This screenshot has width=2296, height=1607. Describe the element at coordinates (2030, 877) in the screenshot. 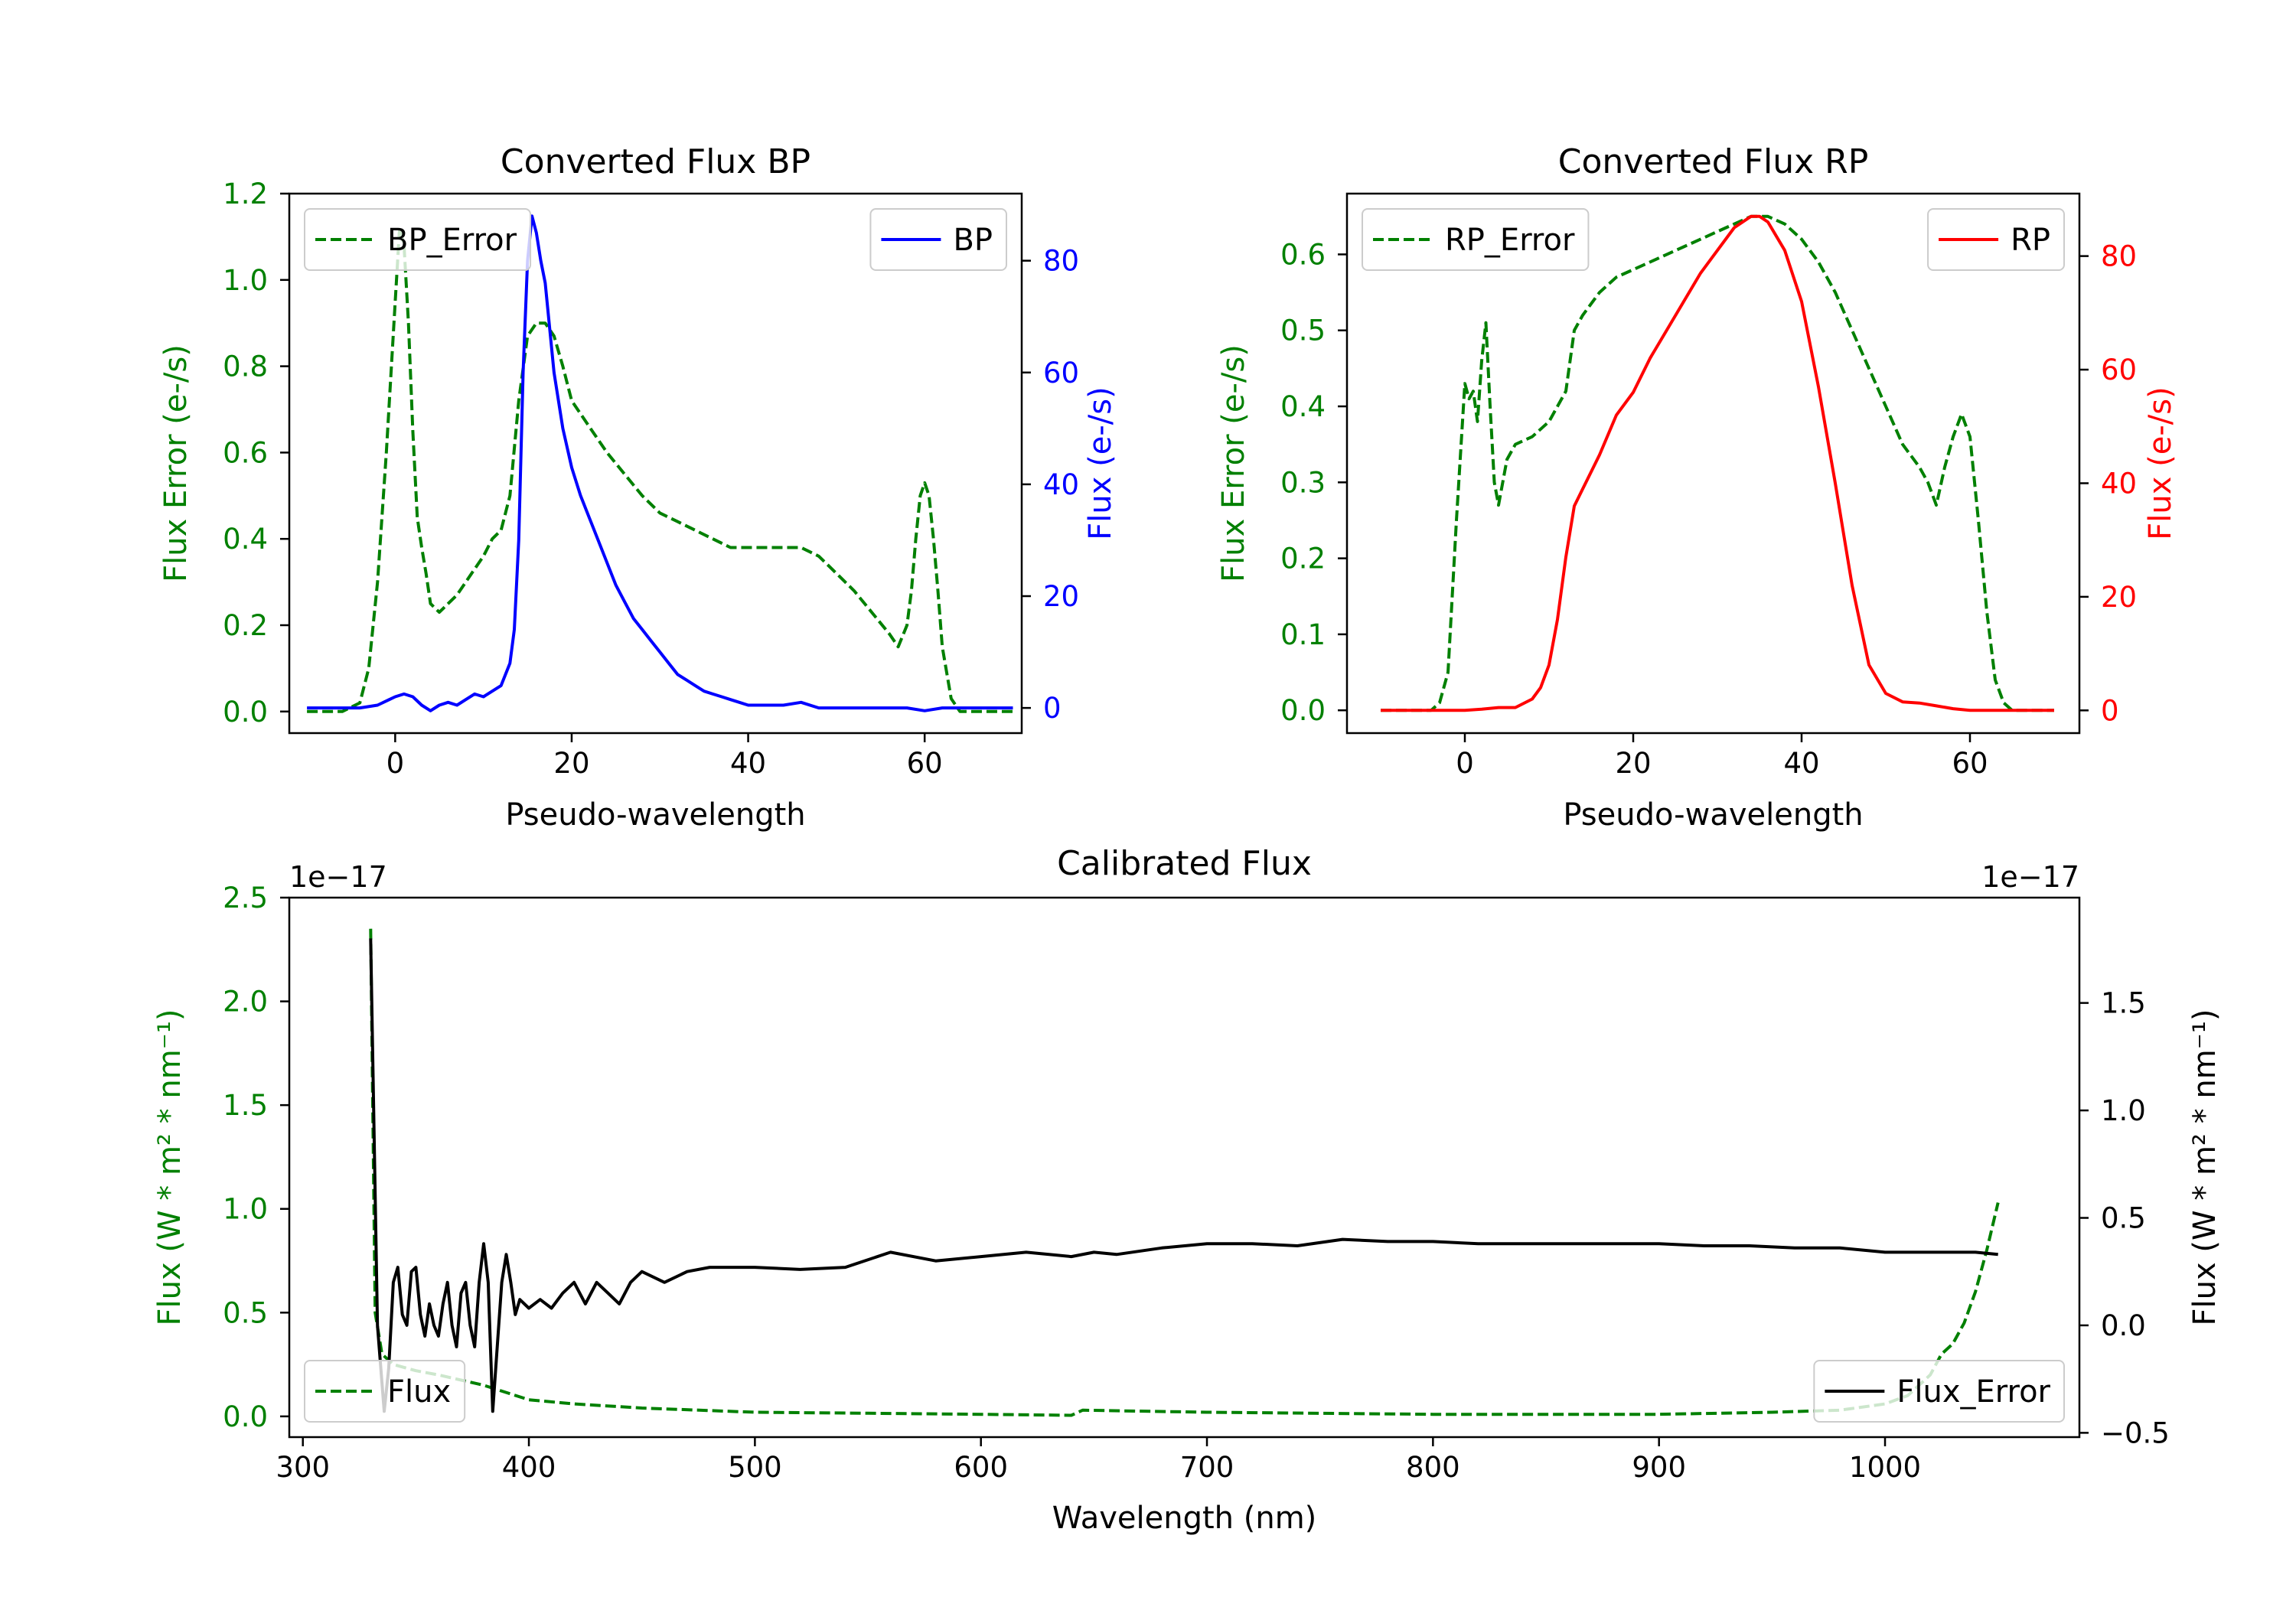

I see `calibrated-right-offset-text: 1e−17` at that location.